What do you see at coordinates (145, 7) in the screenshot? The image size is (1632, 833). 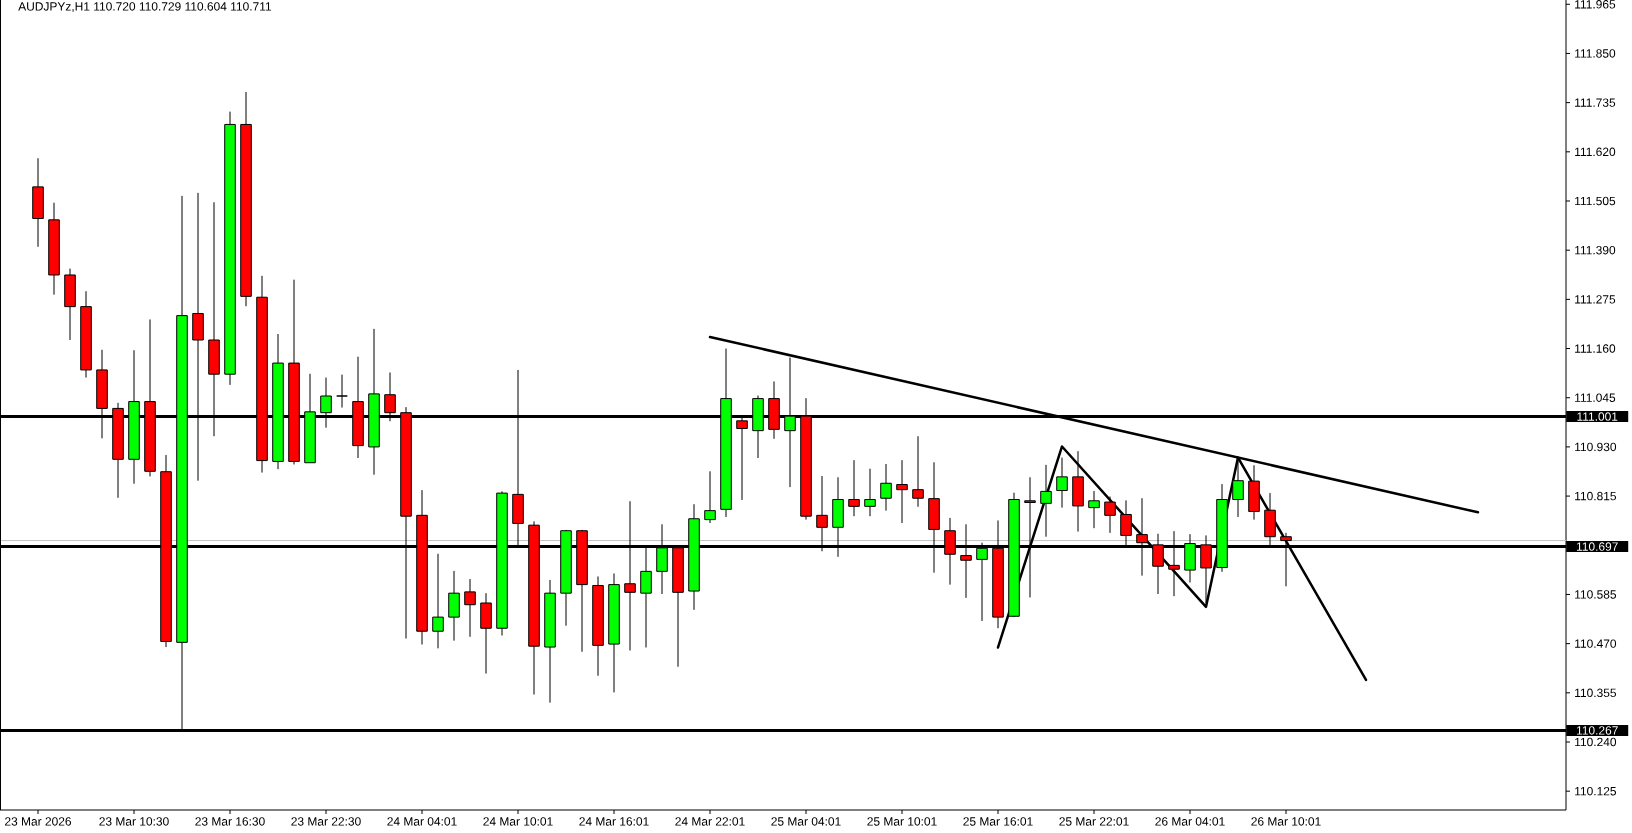 I see `chart-title: AUDJPYz,H1 110.720 110.729 110.604 110.711` at bounding box center [145, 7].